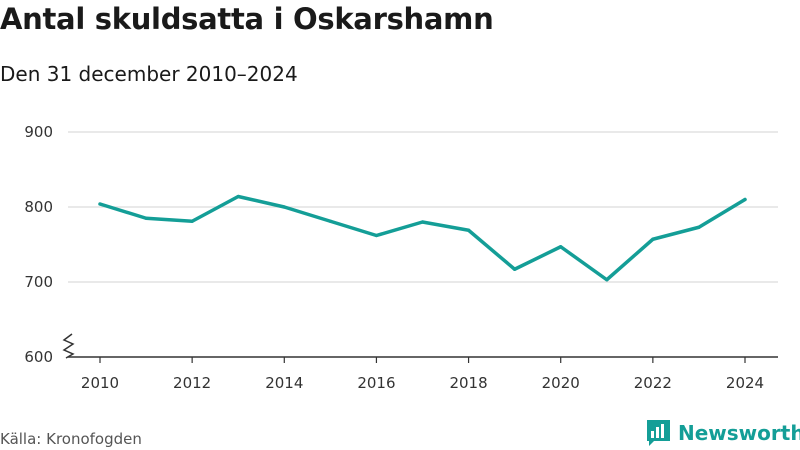  I want to click on y-tick-label: 900, so click(38, 132).